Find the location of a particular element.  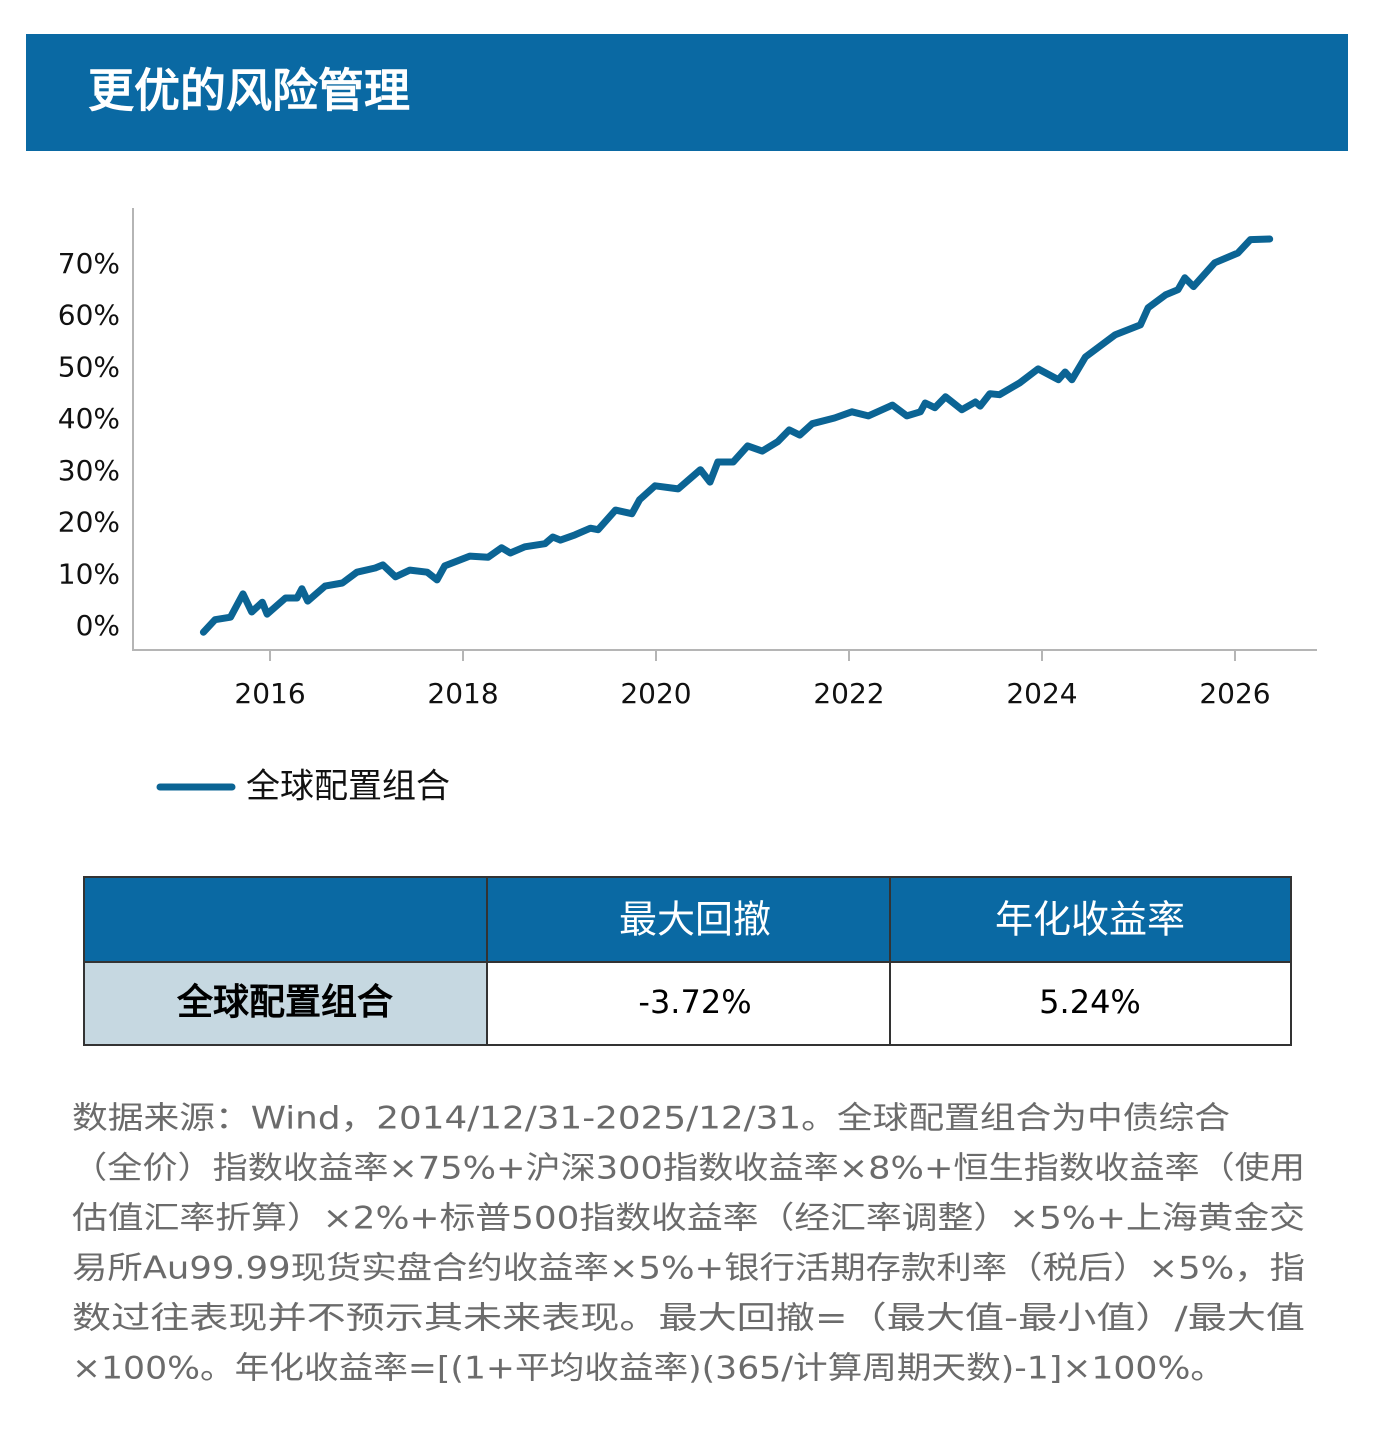

x-tick-label: 2020 is located at coordinates (655, 693).